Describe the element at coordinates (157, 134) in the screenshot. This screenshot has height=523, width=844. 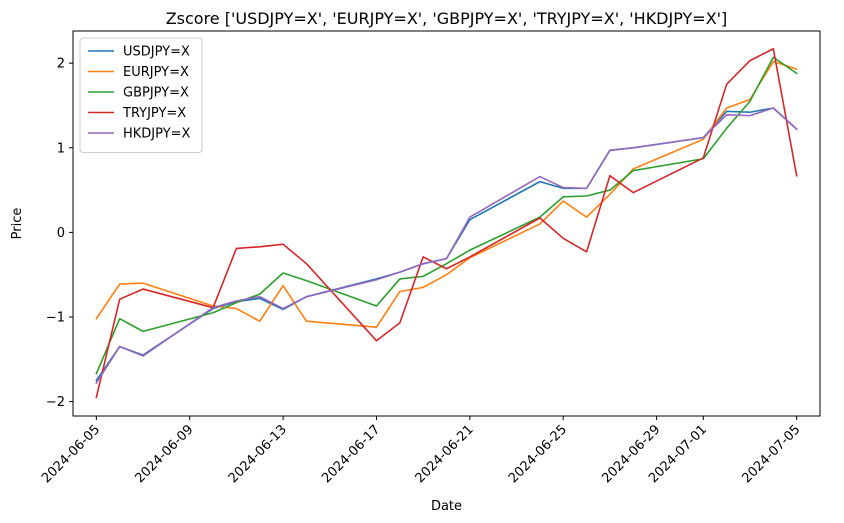
I see `legend-label: HKDJPY=X` at that location.